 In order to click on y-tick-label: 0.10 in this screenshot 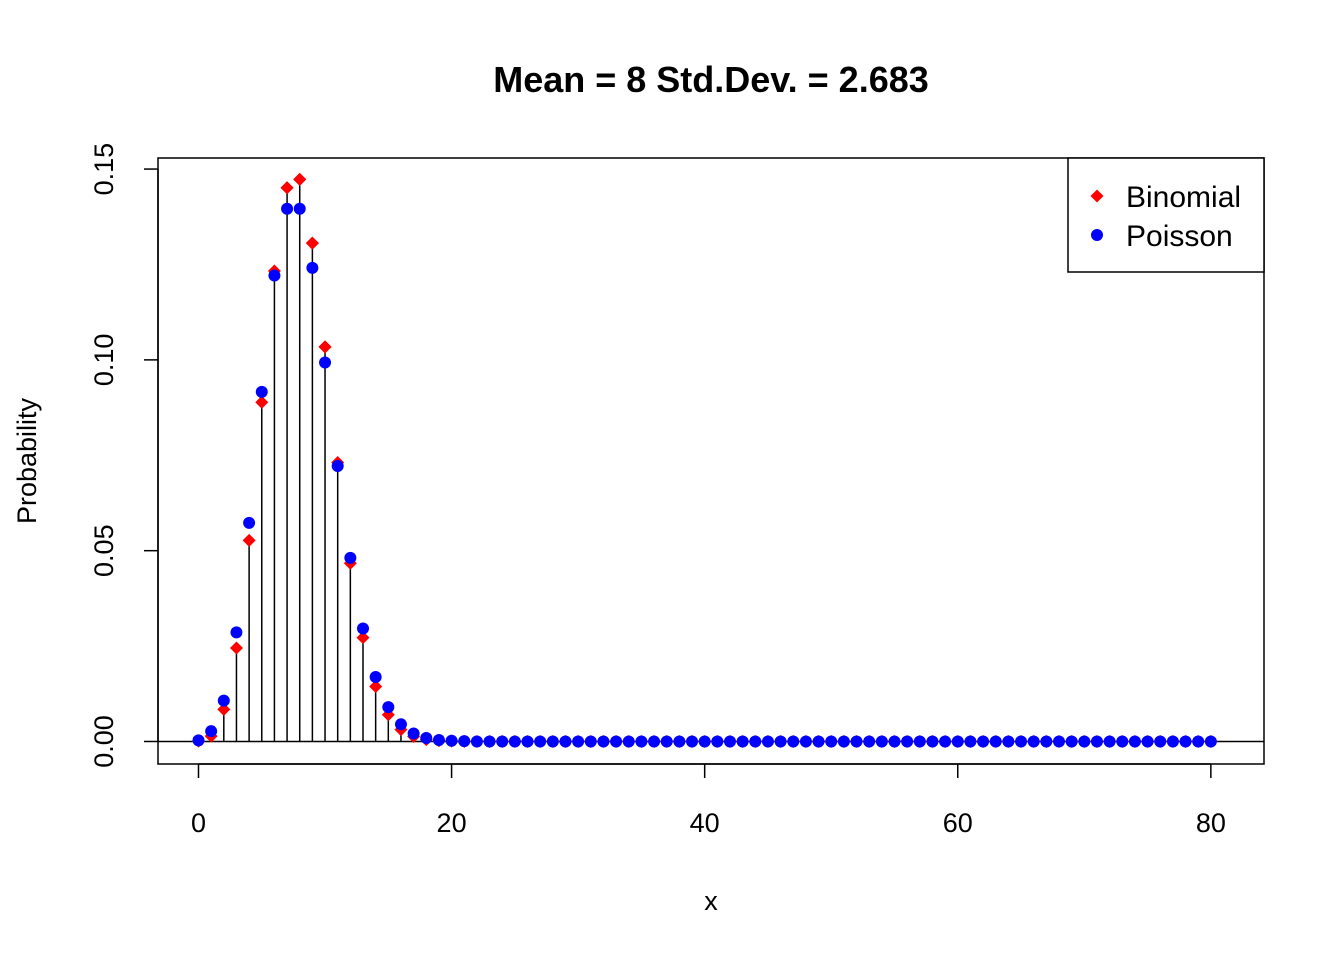, I will do `click(104, 360)`.